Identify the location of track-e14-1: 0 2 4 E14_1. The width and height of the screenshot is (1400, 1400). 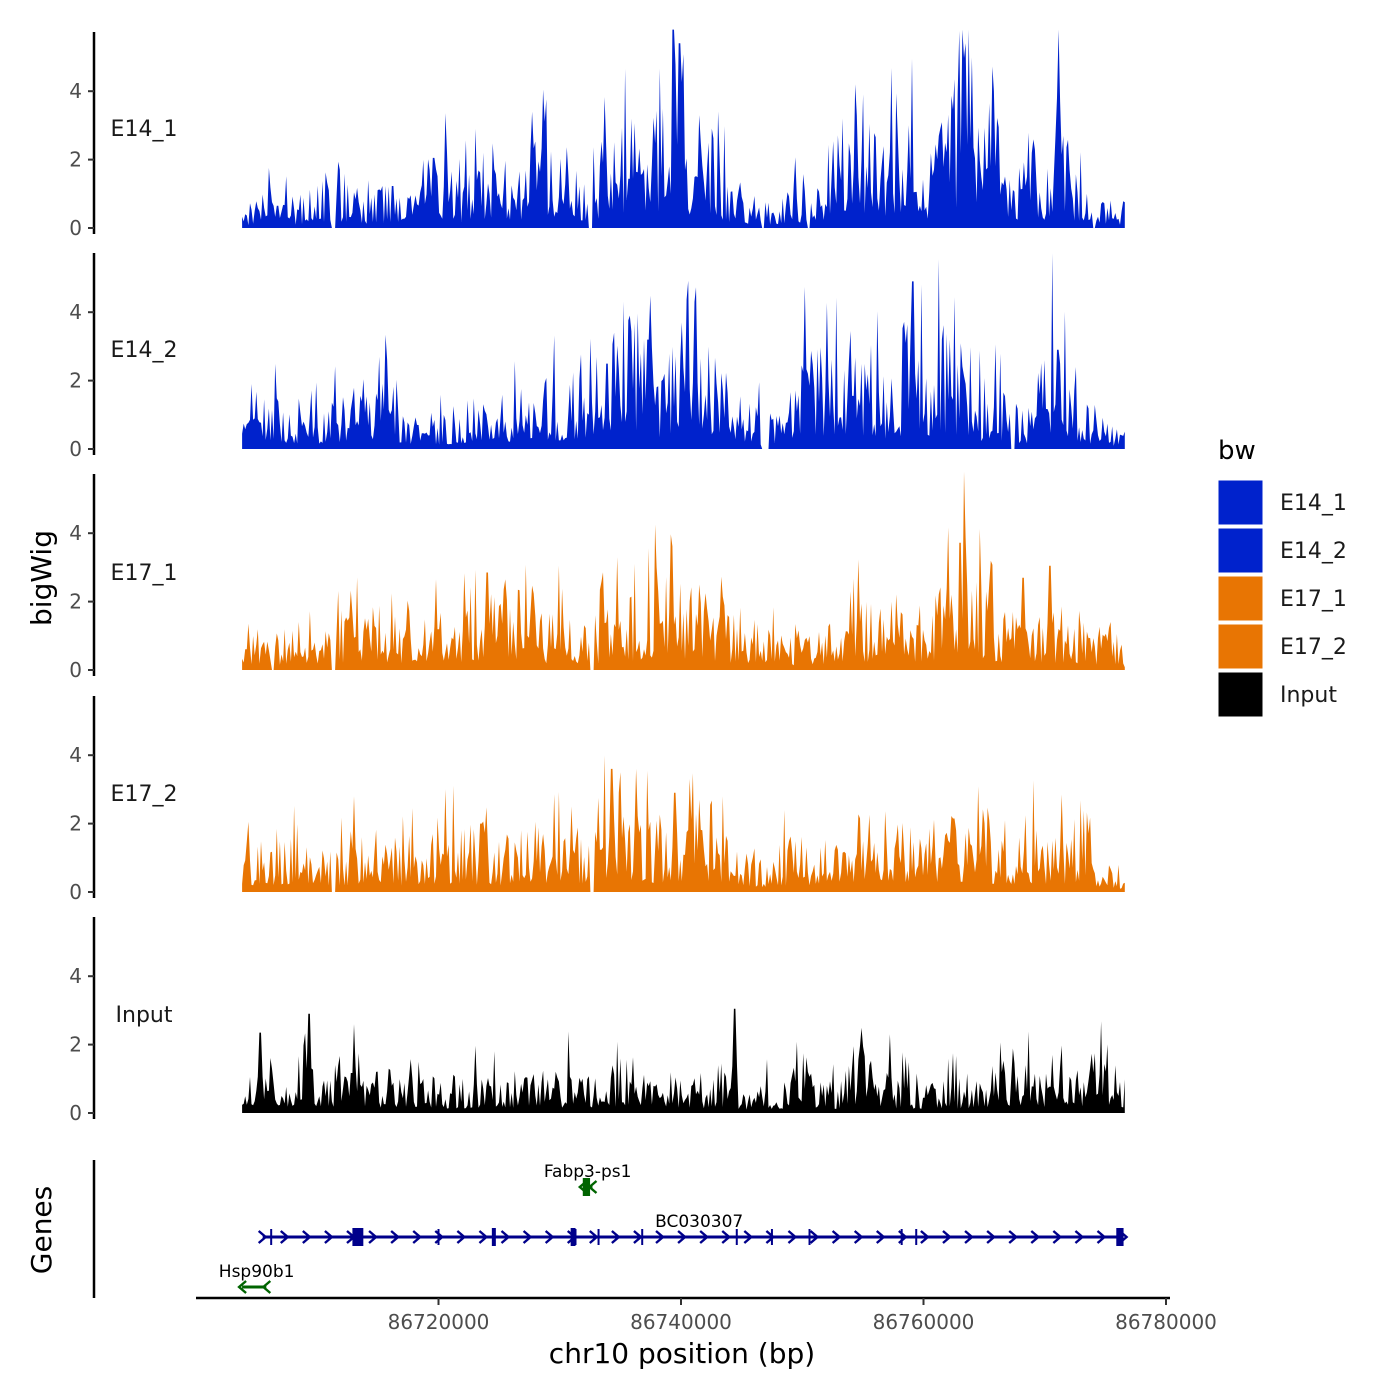
(597, 134).